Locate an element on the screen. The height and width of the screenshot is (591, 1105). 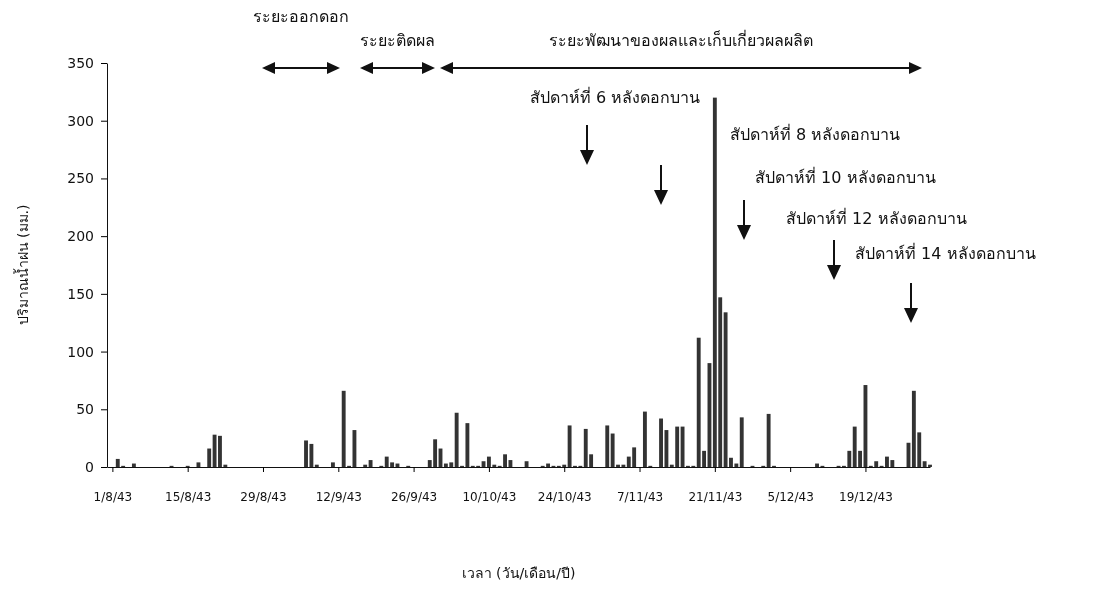
x-tick-label: 12/9/43 is located at coordinates (338, 497).